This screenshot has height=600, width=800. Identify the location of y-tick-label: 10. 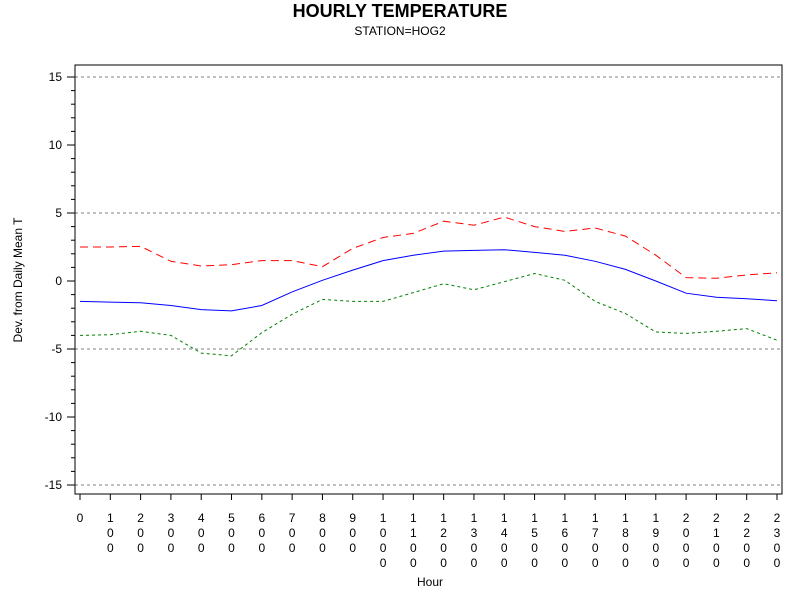
(56, 145).